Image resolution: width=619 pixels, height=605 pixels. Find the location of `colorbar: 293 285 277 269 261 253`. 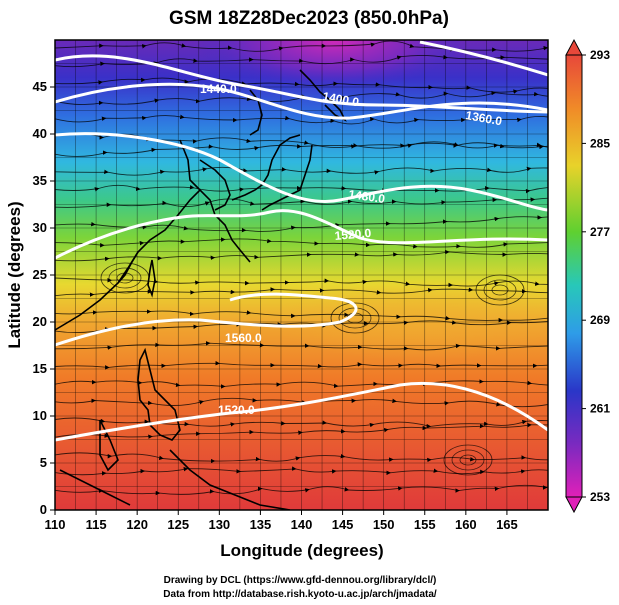

colorbar: 293 285 277 269 261 253 is located at coordinates (587, 276).